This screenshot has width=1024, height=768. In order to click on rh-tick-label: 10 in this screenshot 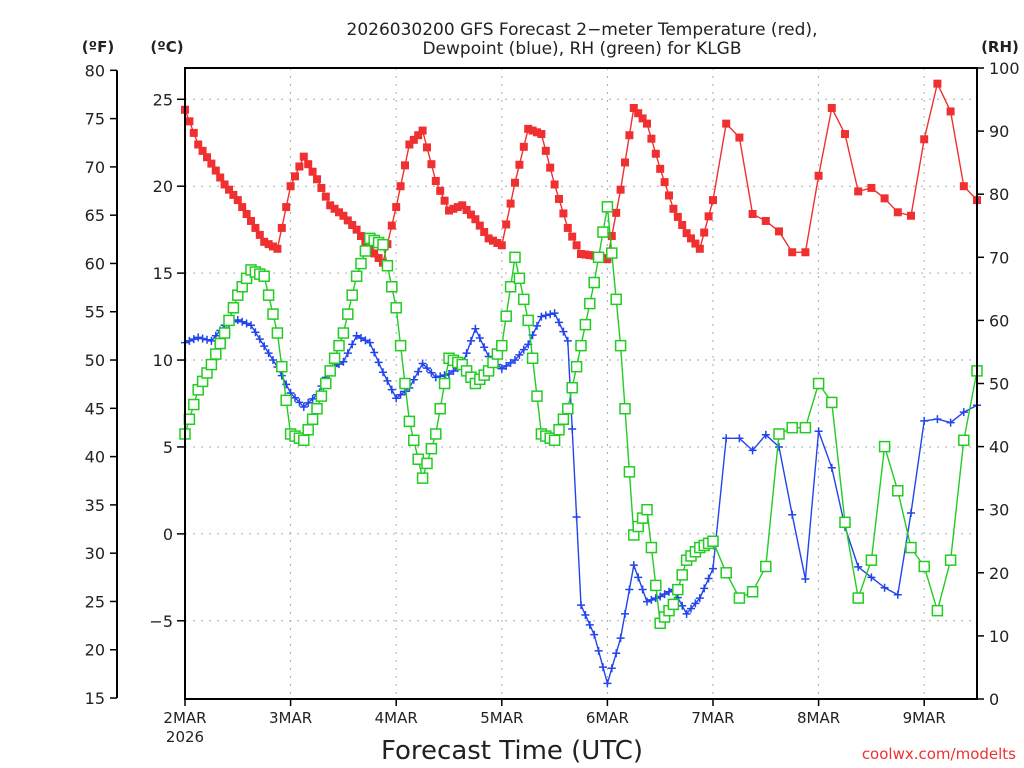, I will do `click(999, 636)`.